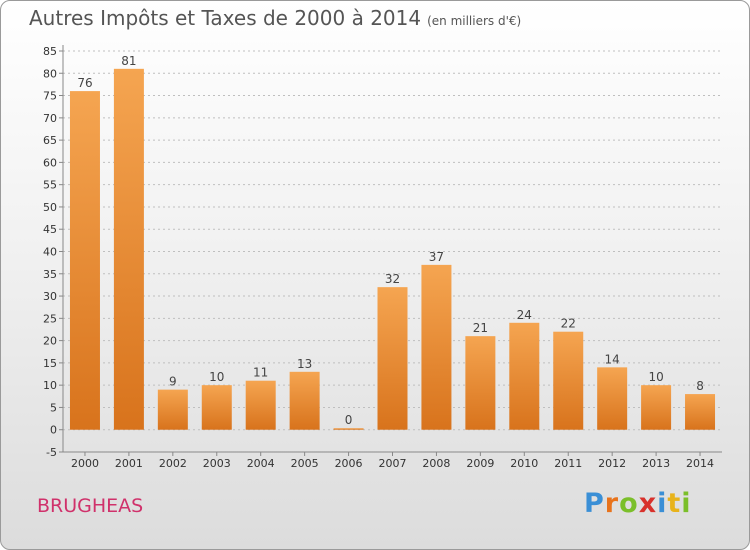 This screenshot has height=550, width=750. Describe the element at coordinates (629, 503) in the screenshot. I see `logo-letter: o` at that location.